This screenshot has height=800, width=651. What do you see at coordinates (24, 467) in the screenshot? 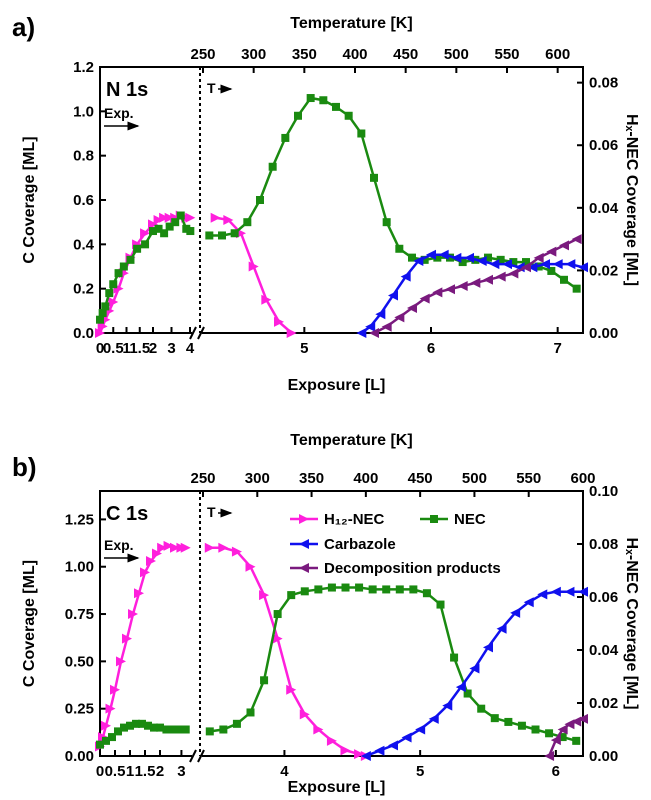
I see `panel-letter: b)` at bounding box center [24, 467].